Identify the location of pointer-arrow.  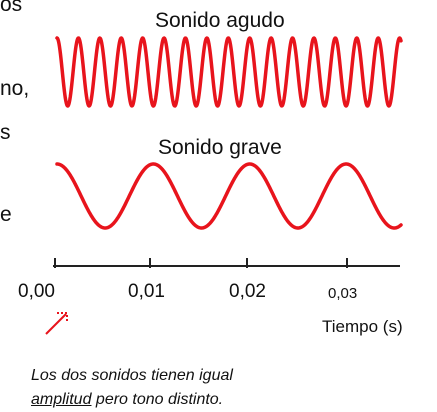
(56, 324).